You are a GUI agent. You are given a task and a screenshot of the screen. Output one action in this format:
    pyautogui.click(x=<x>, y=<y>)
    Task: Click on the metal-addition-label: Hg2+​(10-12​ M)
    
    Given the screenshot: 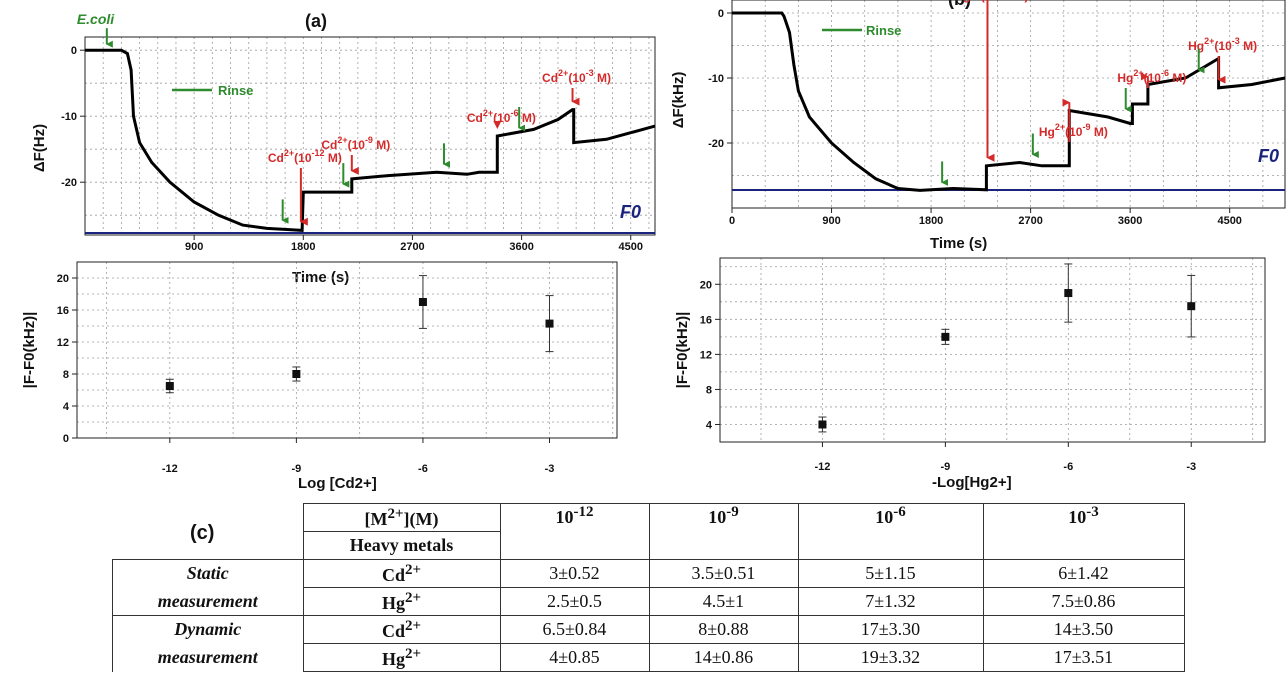 What is the action you would take?
    pyautogui.click(x=992, y=1)
    